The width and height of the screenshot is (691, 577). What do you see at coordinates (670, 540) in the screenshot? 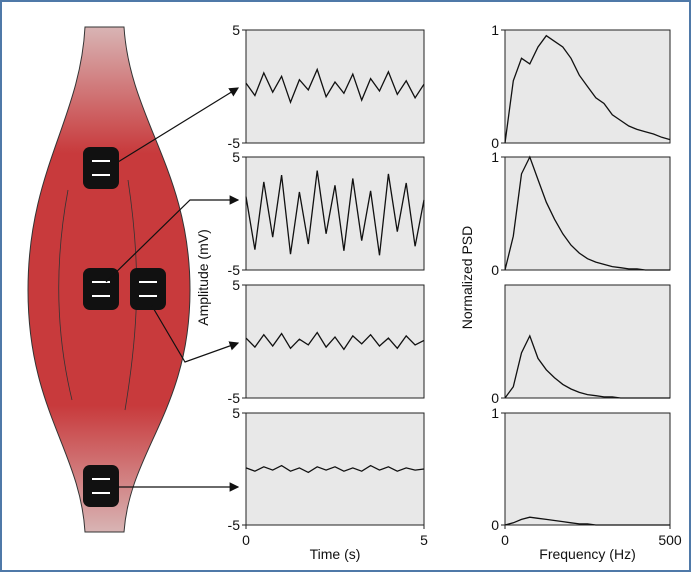
I see `x-tick-label: 500` at bounding box center [670, 540].